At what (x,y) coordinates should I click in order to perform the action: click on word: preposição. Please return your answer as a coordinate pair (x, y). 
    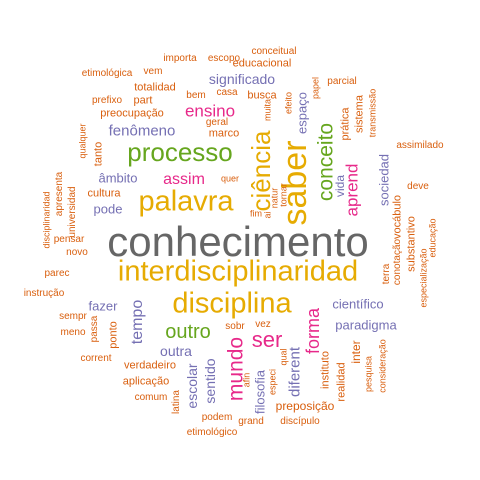
    Looking at the image, I should click on (305, 406).